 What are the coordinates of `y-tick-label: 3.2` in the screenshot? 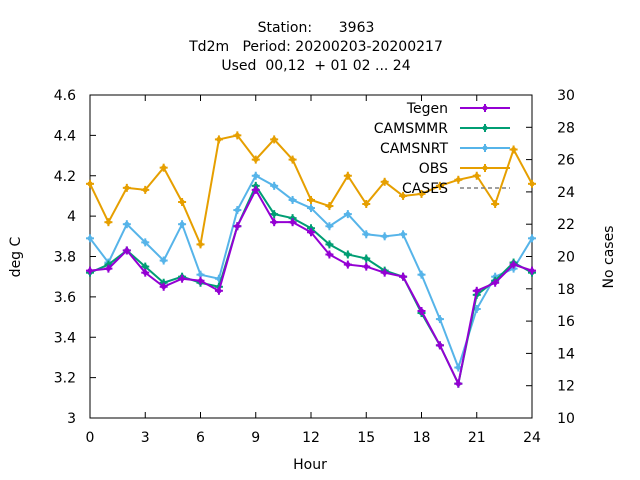 It's located at (65, 379).